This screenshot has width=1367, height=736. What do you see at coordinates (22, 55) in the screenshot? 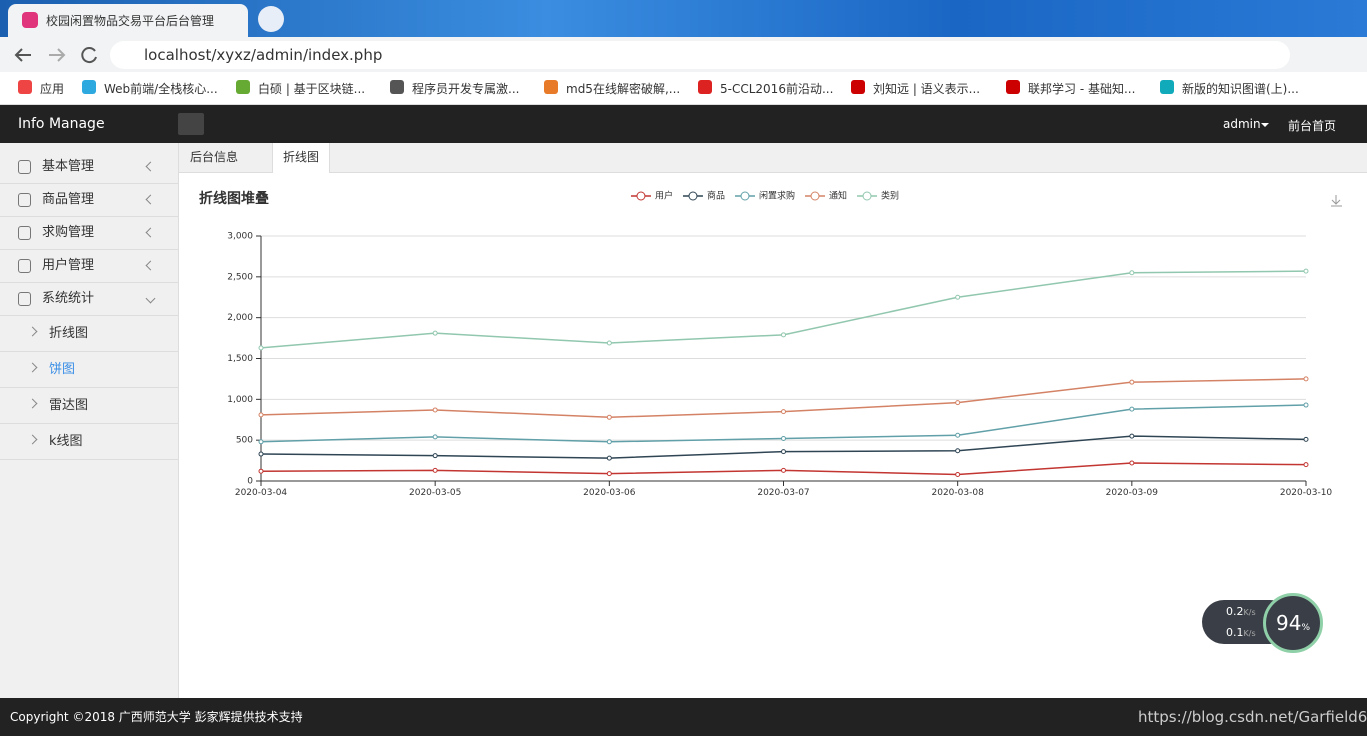
I see `back-button` at bounding box center [22, 55].